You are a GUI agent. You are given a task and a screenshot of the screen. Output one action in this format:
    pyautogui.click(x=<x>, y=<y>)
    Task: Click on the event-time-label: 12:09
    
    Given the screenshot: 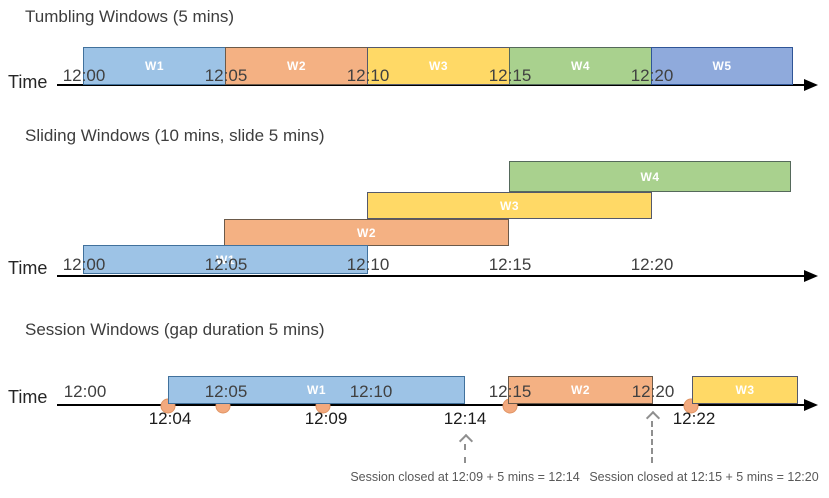 What is the action you would take?
    pyautogui.click(x=326, y=418)
    